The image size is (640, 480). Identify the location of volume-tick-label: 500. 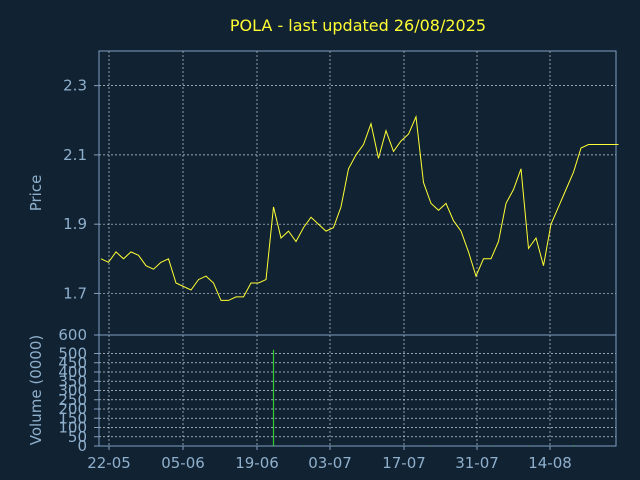
(72, 354).